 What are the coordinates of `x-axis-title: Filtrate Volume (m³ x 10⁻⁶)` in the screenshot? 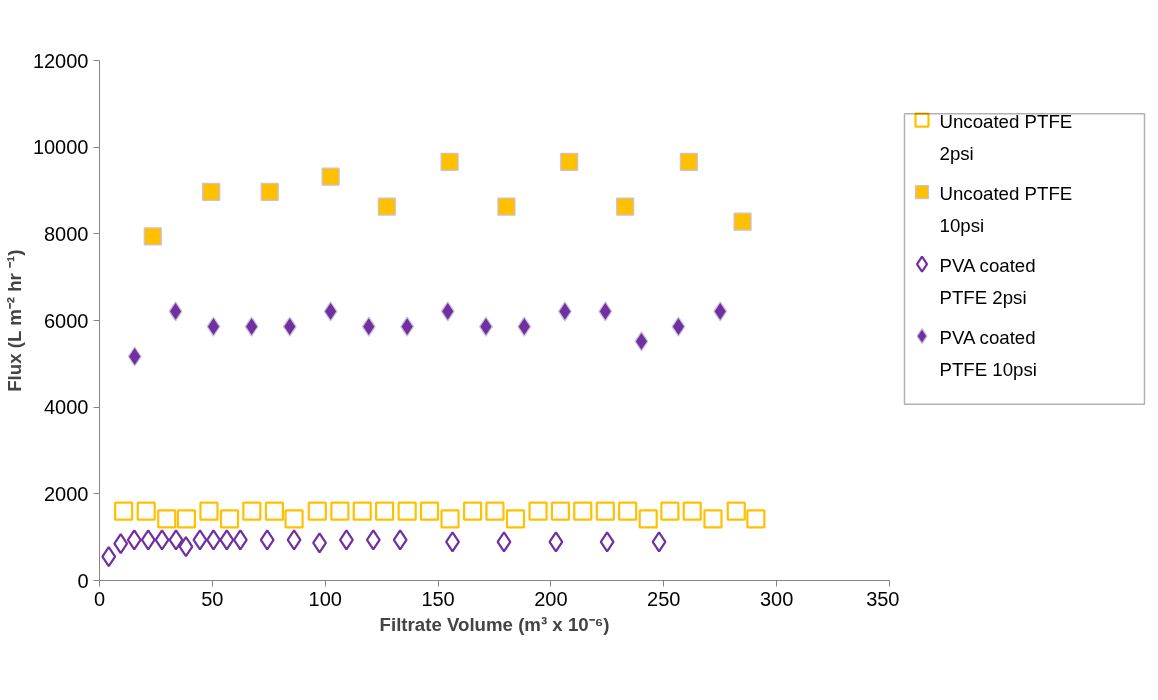 It's located at (494, 624).